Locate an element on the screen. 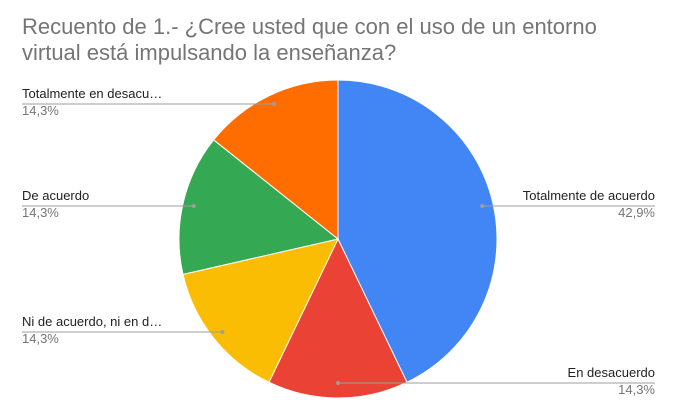  slice-percent-1: 14,3% is located at coordinates (636, 389).